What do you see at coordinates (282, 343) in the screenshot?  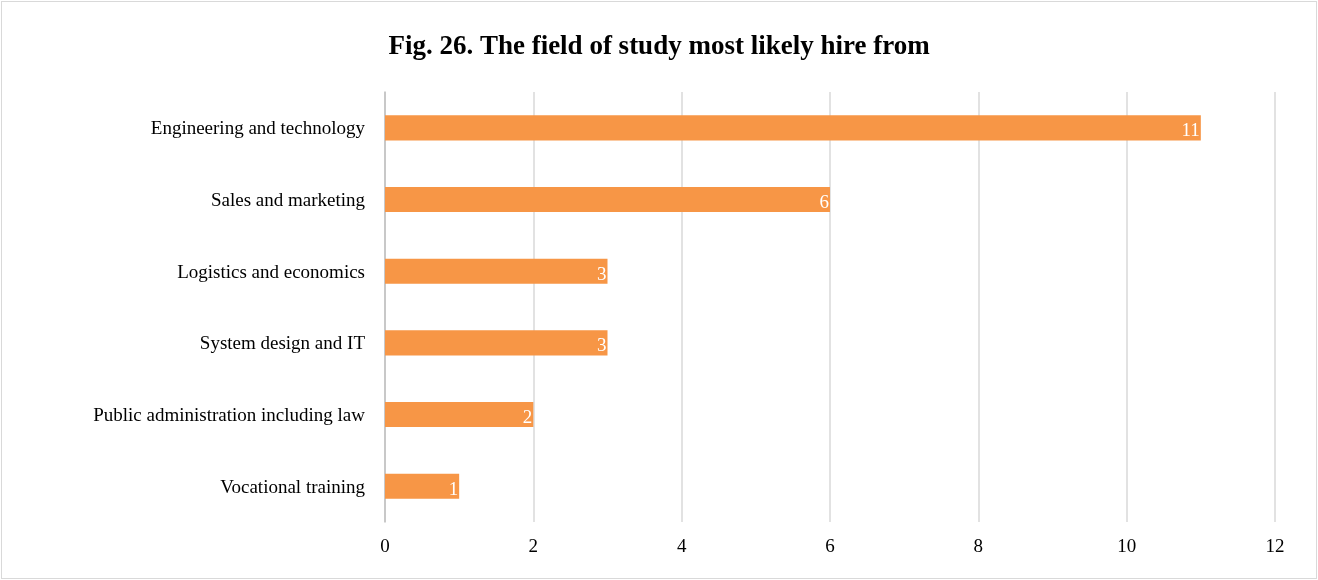 I see `y-tick-label: System design and IT` at bounding box center [282, 343].